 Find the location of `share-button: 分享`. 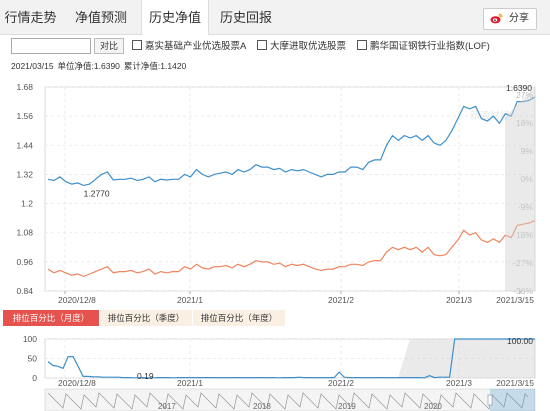

share-button: 分享 is located at coordinates (510, 19).